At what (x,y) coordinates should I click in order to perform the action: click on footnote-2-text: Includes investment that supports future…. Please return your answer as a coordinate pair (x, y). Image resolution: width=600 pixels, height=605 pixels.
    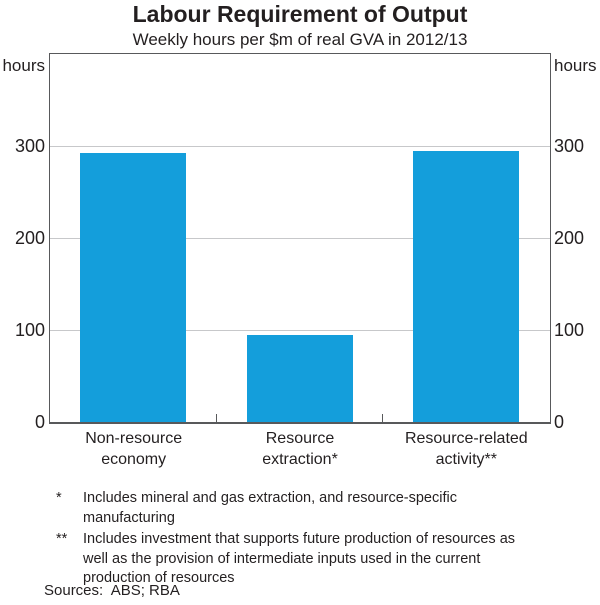
    Looking at the image, I should click on (299, 558).